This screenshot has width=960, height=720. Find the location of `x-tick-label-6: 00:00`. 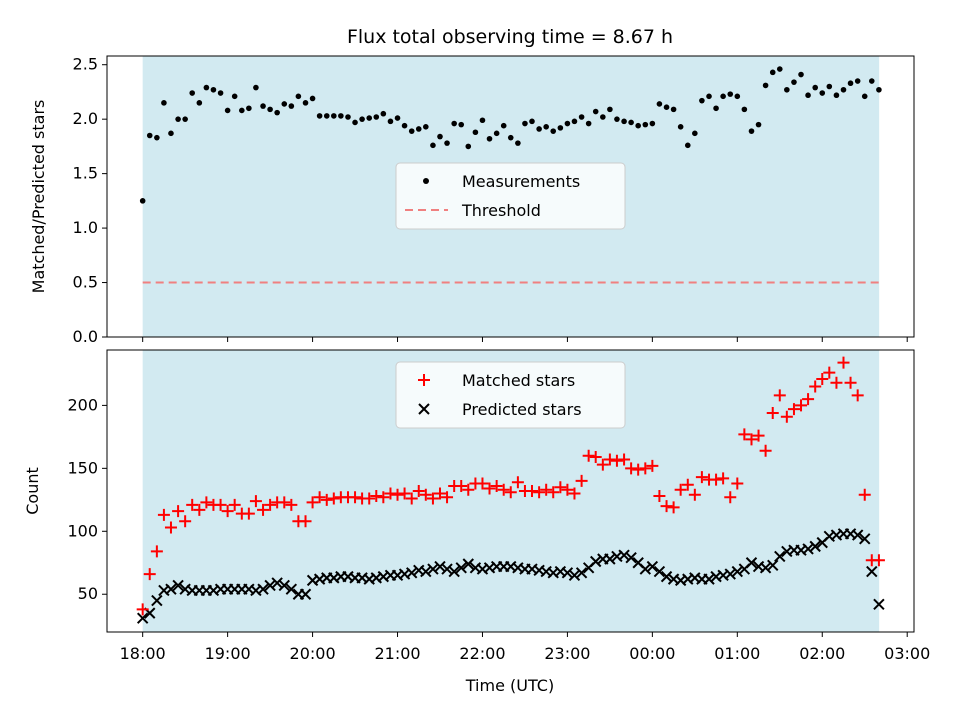

x-tick-label-6: 00:00 is located at coordinates (652, 653).